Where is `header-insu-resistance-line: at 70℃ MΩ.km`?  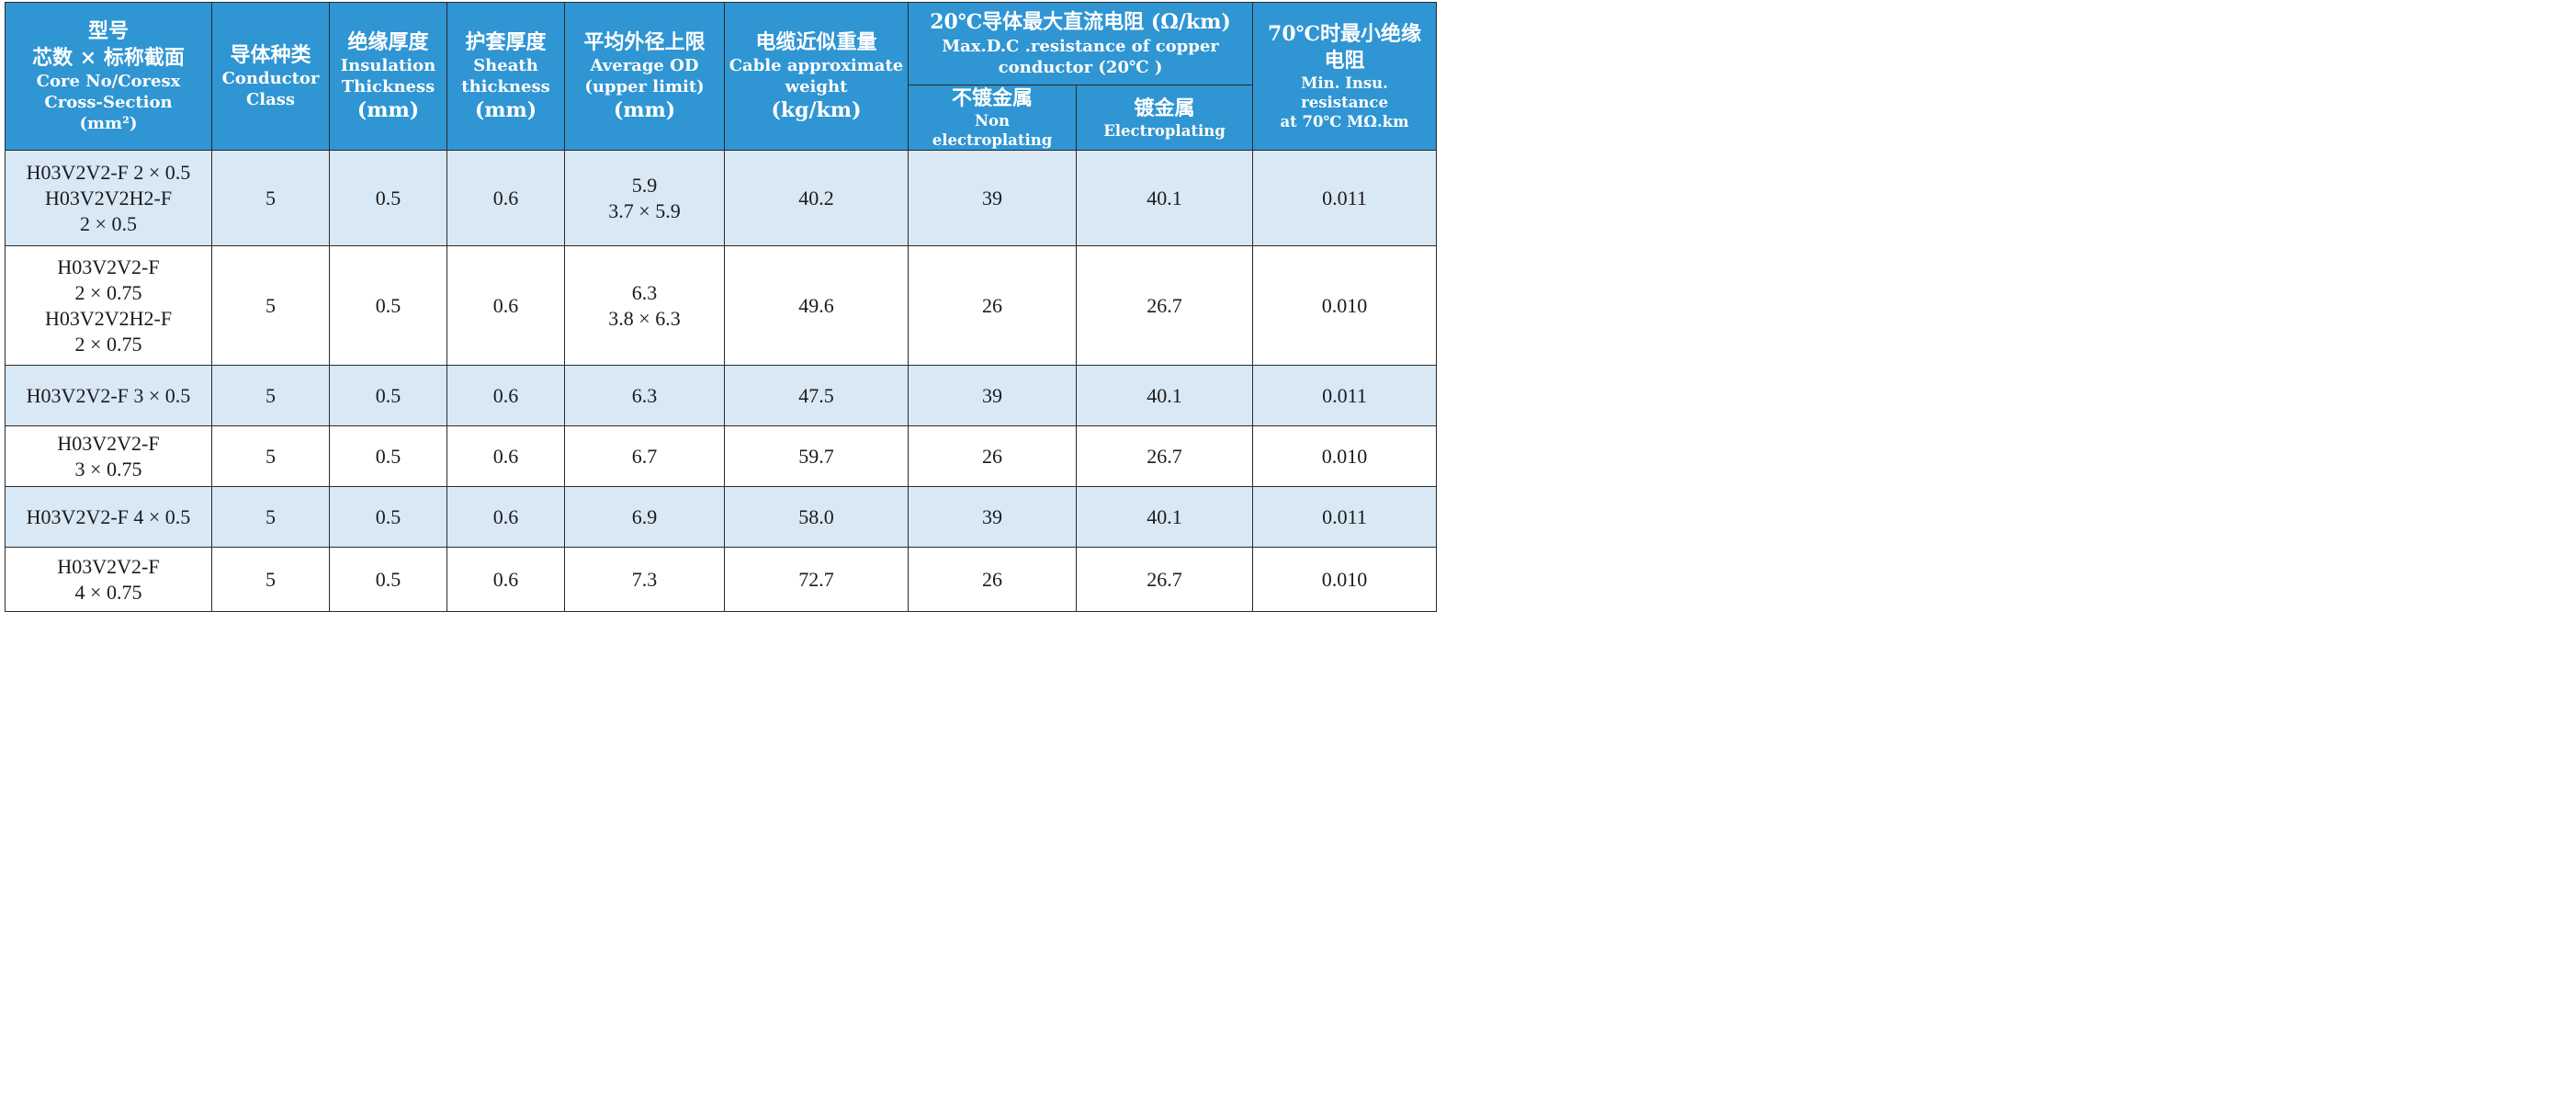 header-insu-resistance-line: at 70℃ MΩ.km is located at coordinates (1344, 121).